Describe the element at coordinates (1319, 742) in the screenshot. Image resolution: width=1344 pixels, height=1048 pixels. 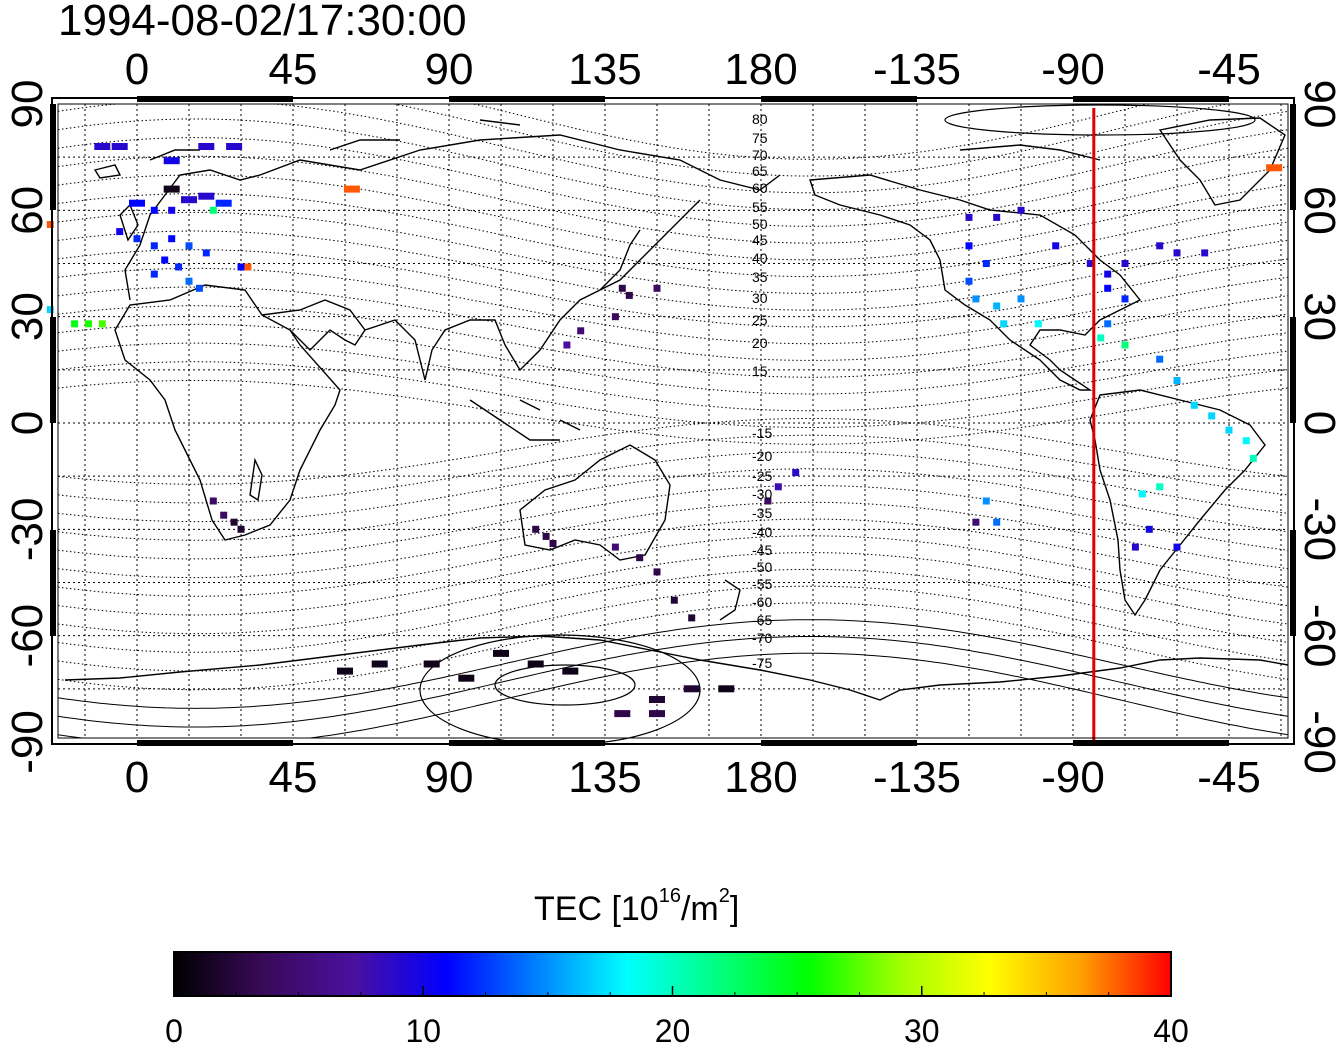
I see `right-lat-label: -90` at that location.